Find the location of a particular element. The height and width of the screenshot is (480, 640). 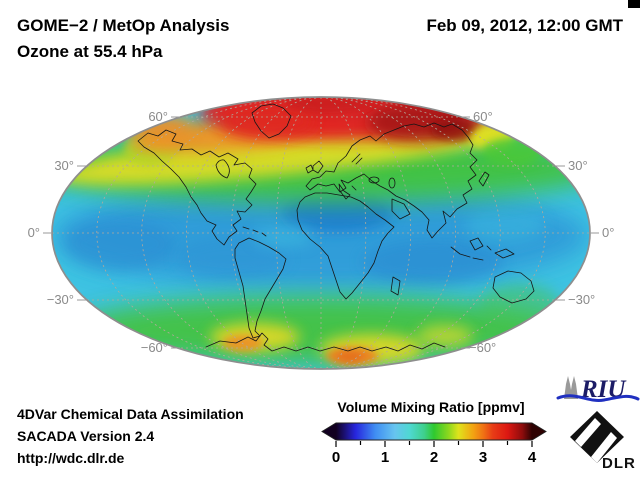

cathedral-icon is located at coordinates (571, 387).